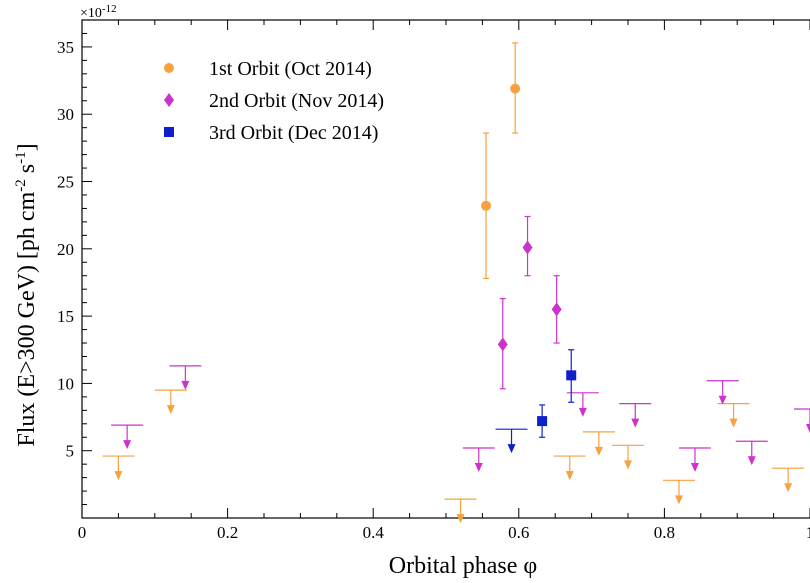  What do you see at coordinates (65, 47) in the screenshot?
I see `y-tick-label: 35` at bounding box center [65, 47].